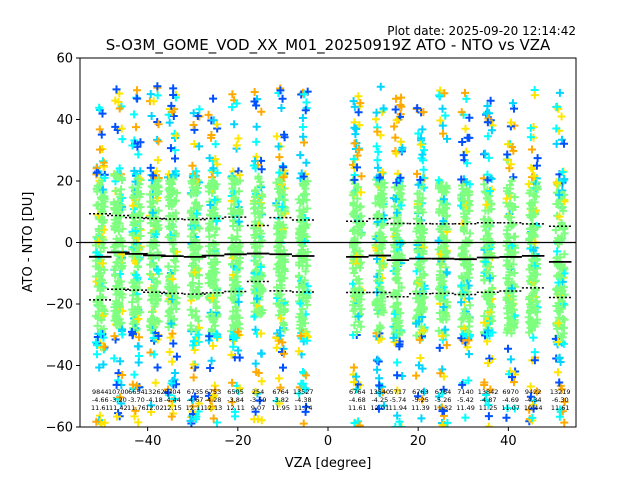  What do you see at coordinates (533, 408) in the screenshot?
I see `bin-stat-s: 10.44` at bounding box center [533, 408].